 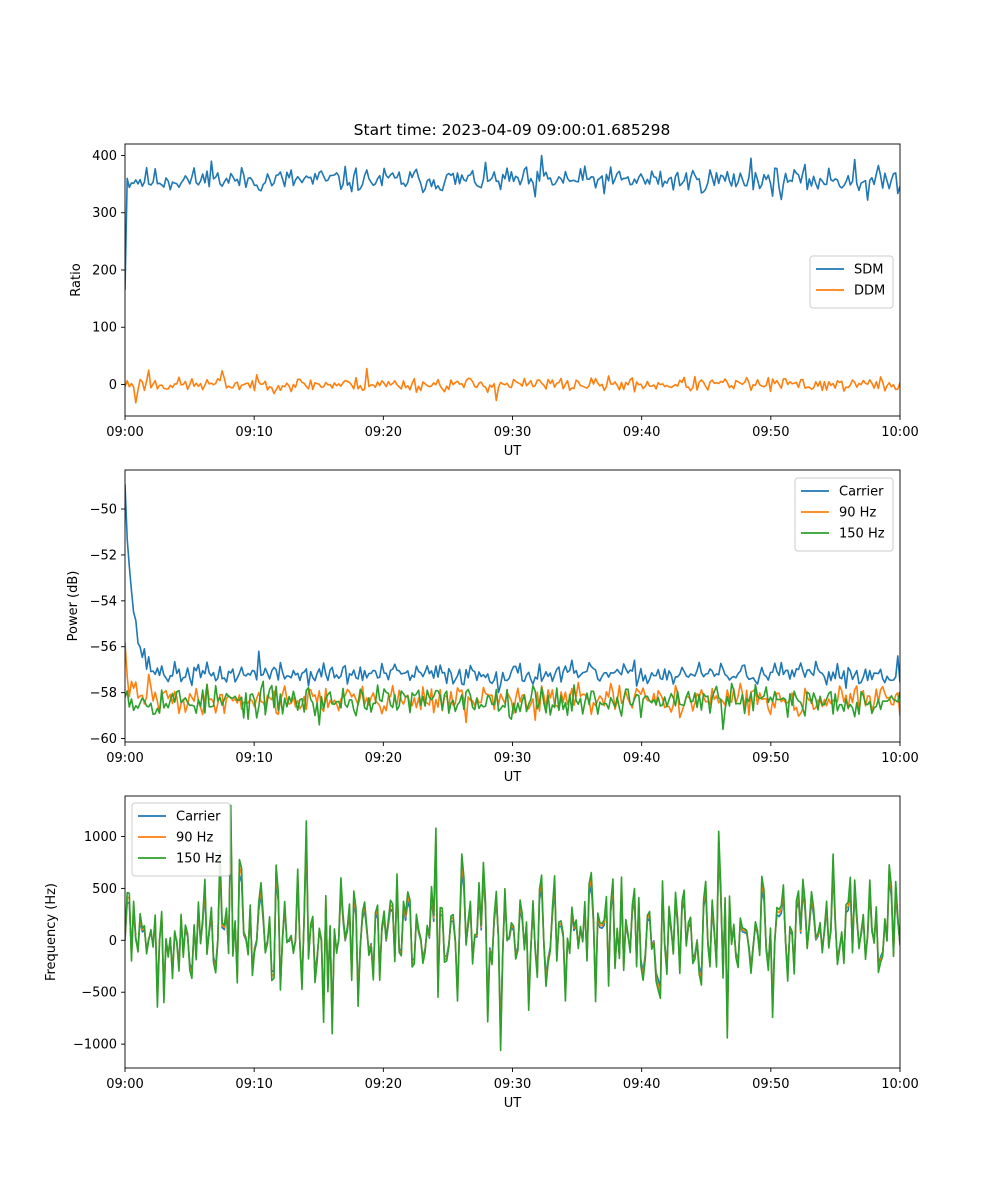 What do you see at coordinates (103, 601) in the screenshot?
I see `y-tick-label: −54` at bounding box center [103, 601].